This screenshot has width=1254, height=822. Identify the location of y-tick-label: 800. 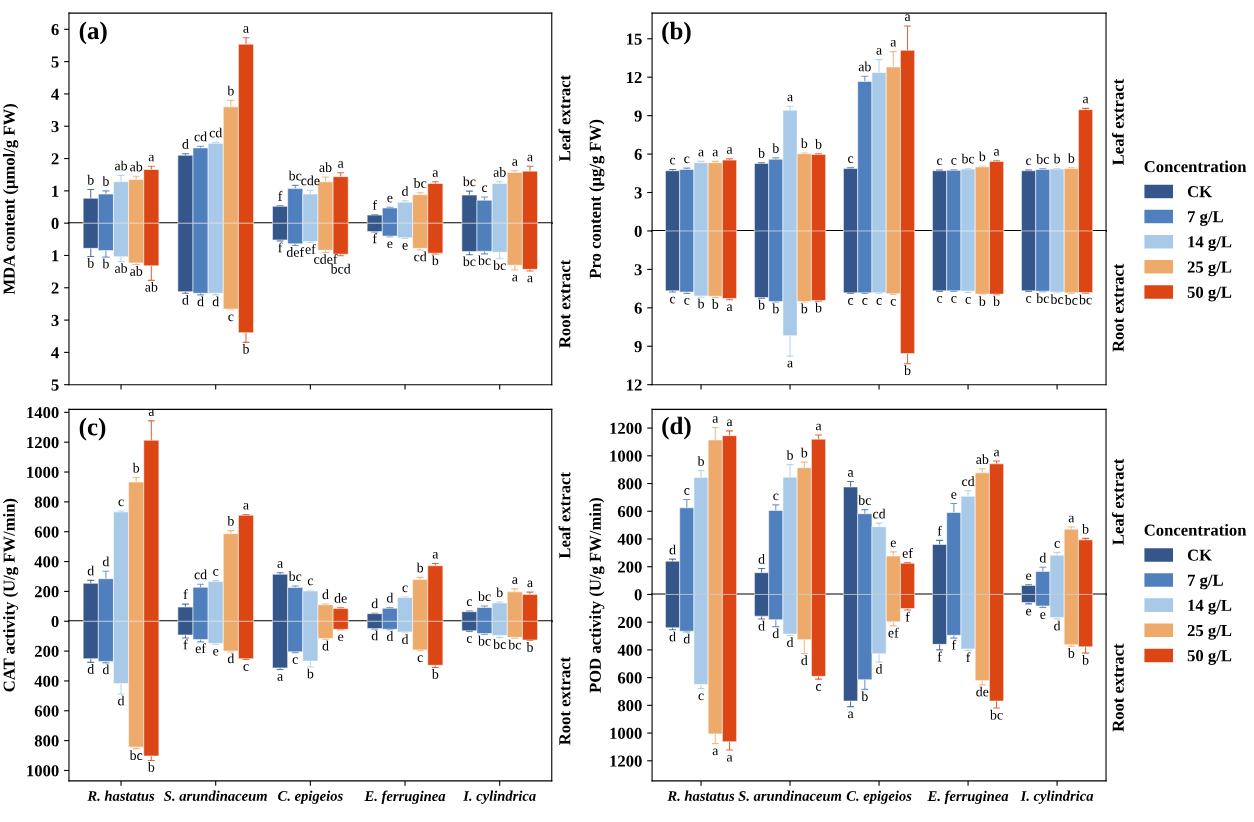
(46, 502).